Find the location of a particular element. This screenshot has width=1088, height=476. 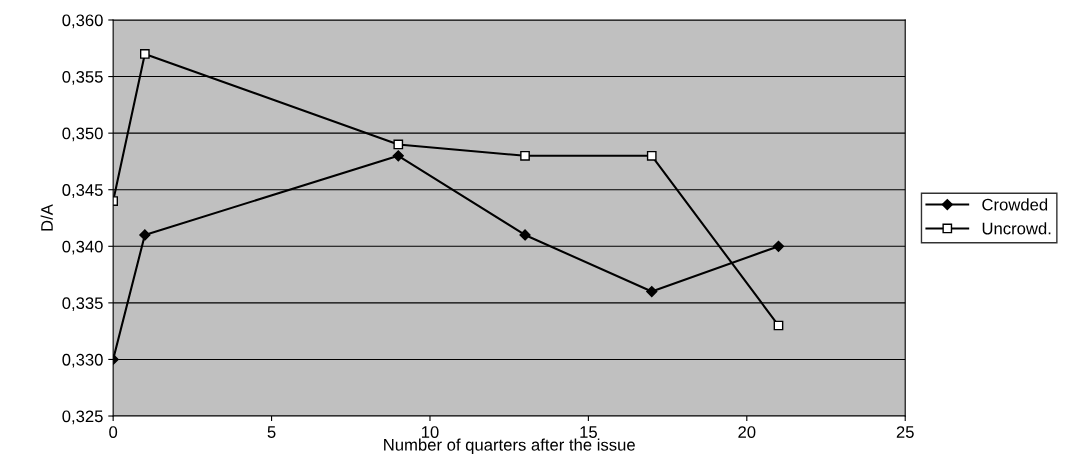

x-tick-label: 0 is located at coordinates (113, 432).